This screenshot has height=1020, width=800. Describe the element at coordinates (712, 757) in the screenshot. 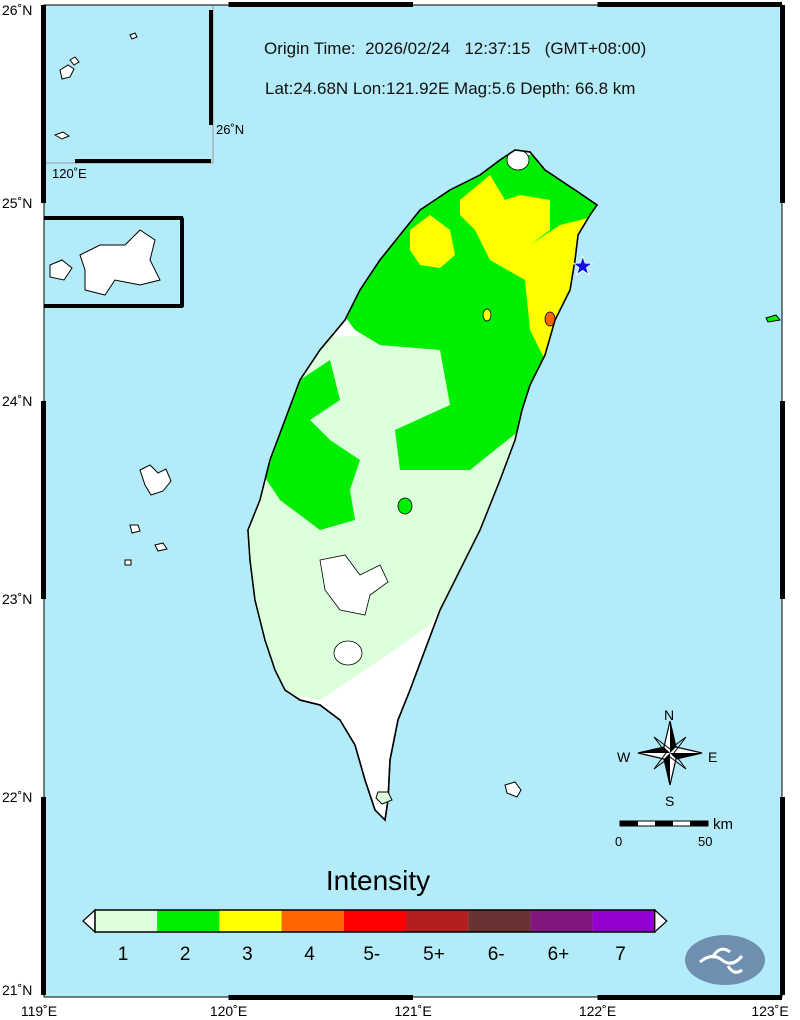

I see `compass-e: E` at that location.